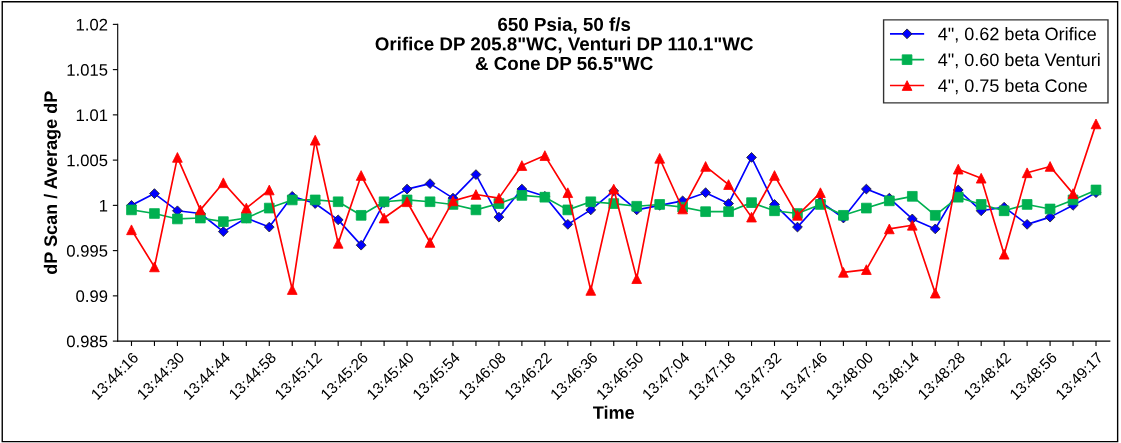 This screenshot has height=443, width=1121. I want to click on y-tick-label: 0.985, so click(87, 341).